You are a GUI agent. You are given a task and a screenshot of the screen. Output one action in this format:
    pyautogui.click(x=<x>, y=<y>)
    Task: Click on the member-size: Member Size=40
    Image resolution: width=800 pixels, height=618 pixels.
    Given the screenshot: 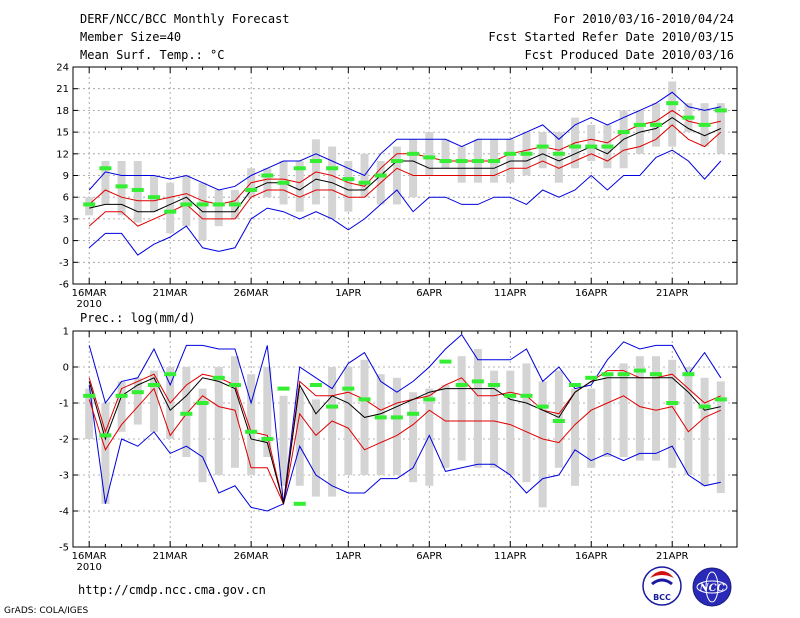 What is the action you would take?
    pyautogui.click(x=130, y=37)
    